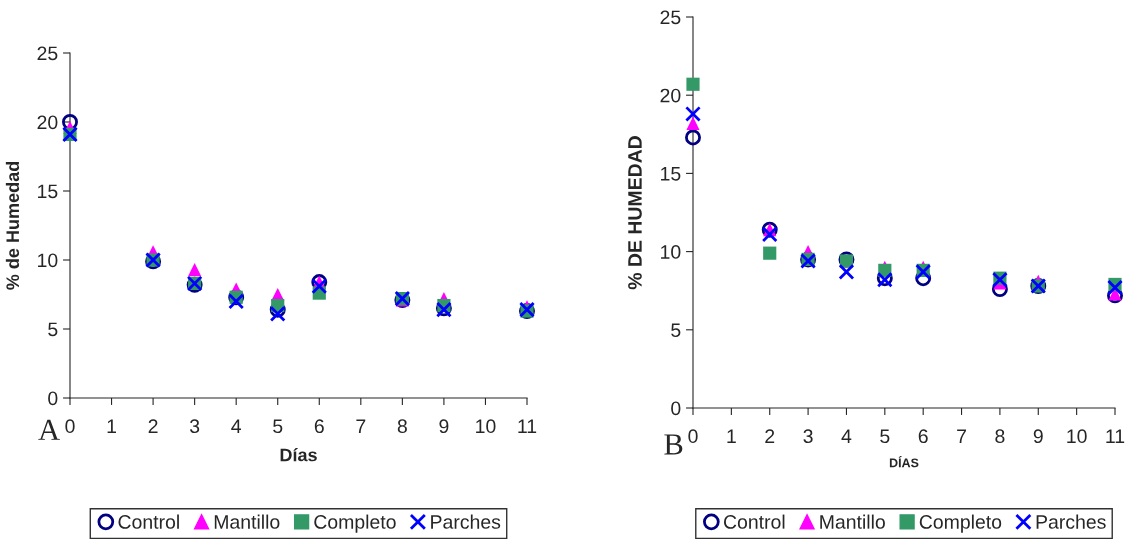  What do you see at coordinates (298, 454) in the screenshot?
I see `x-axis-title: Días` at bounding box center [298, 454].